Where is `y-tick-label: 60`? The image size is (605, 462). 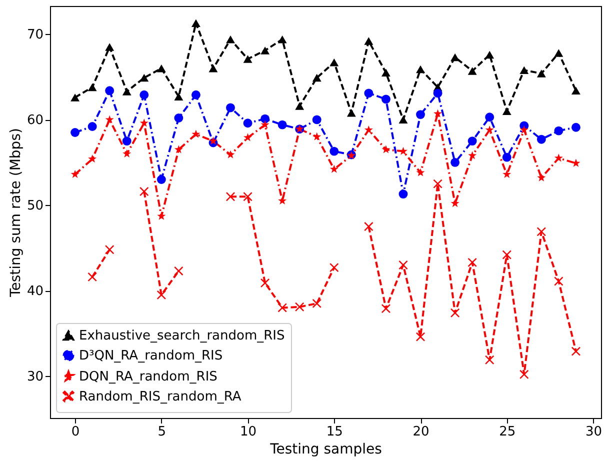 y-tick-label: 60 is located at coordinates (35, 120).